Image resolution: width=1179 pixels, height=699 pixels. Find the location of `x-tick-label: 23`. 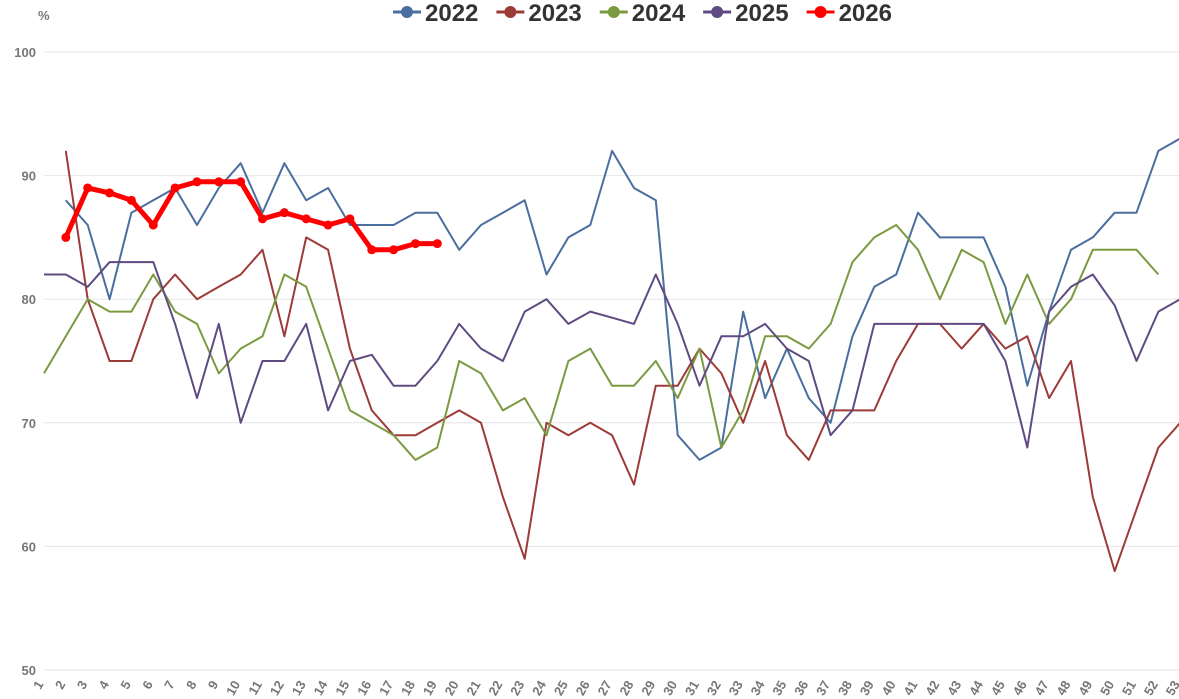

x-tick-label: 23 is located at coordinates (517, 688).